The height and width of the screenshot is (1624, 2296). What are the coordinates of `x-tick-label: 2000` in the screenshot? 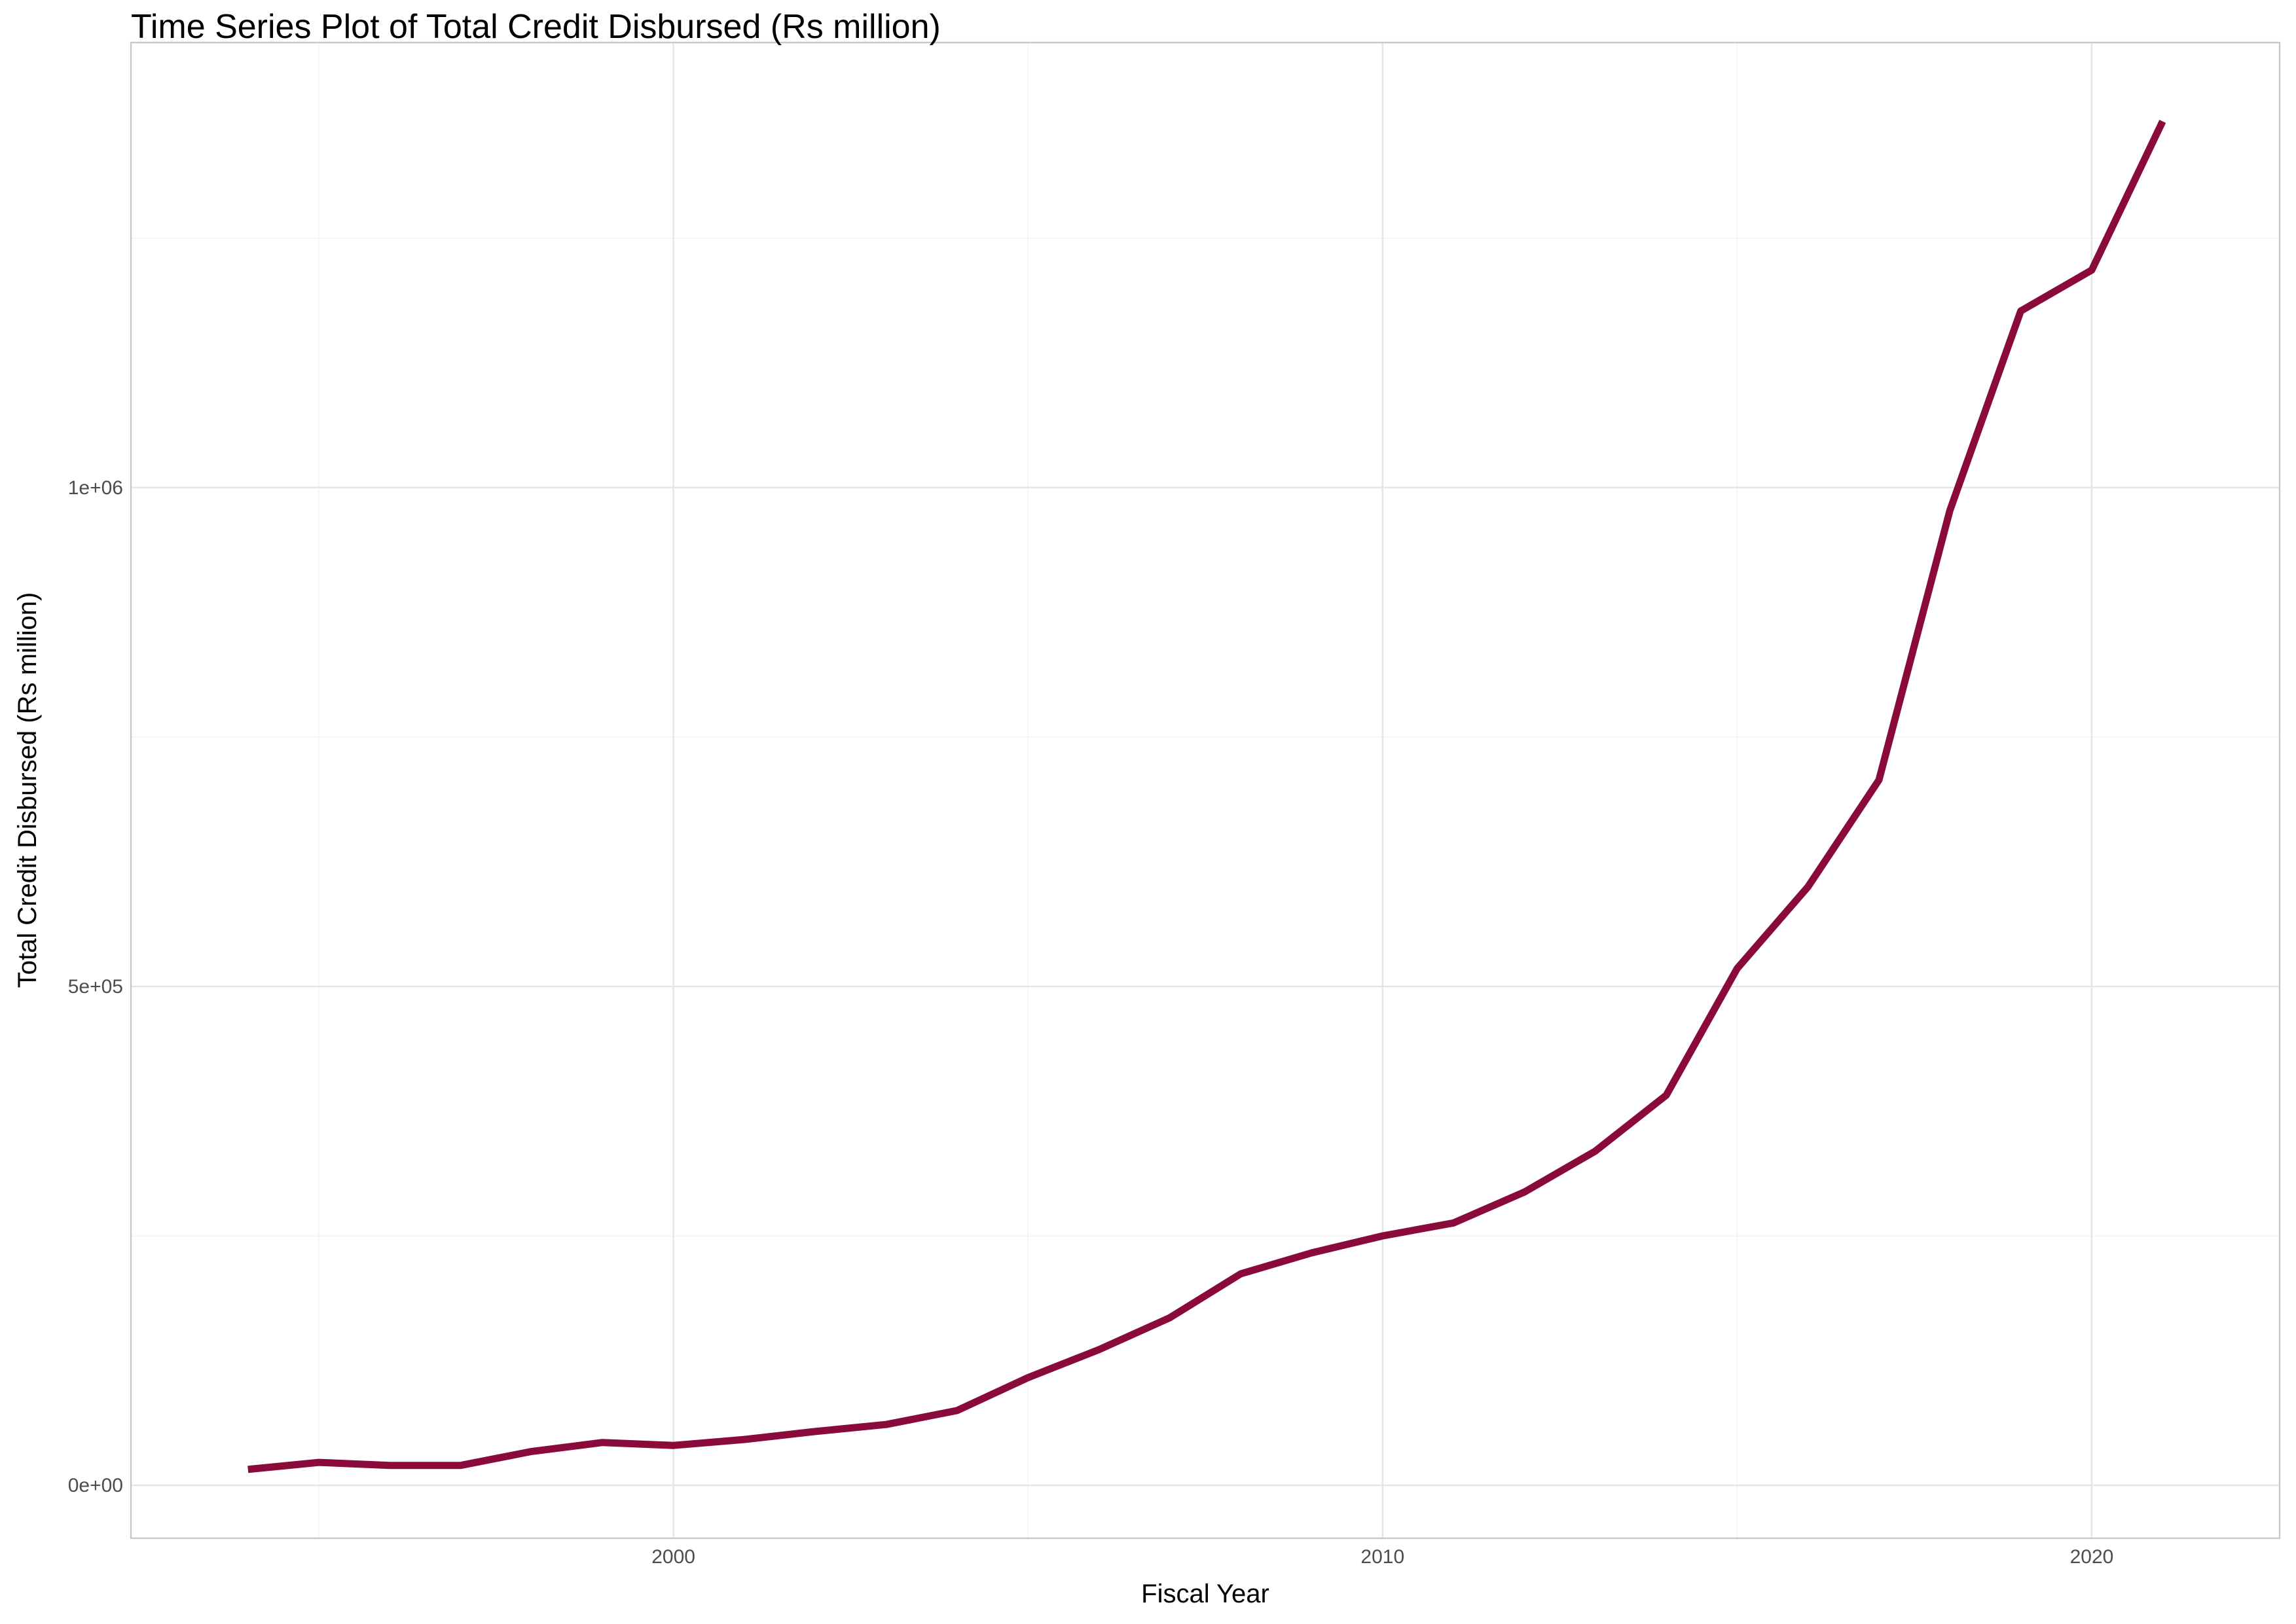 It's located at (673, 1557).